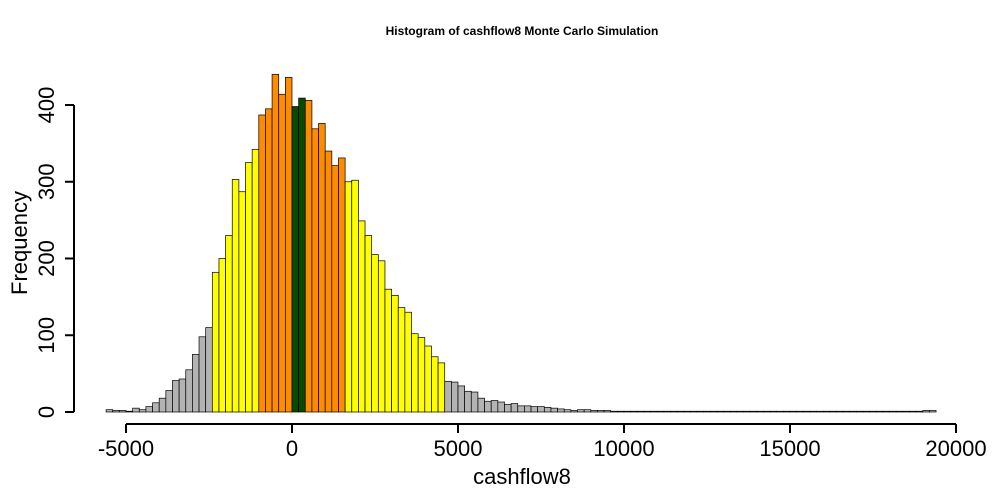 This screenshot has height=500, width=1000. I want to click on x-tick-label: 5000, so click(458, 448).